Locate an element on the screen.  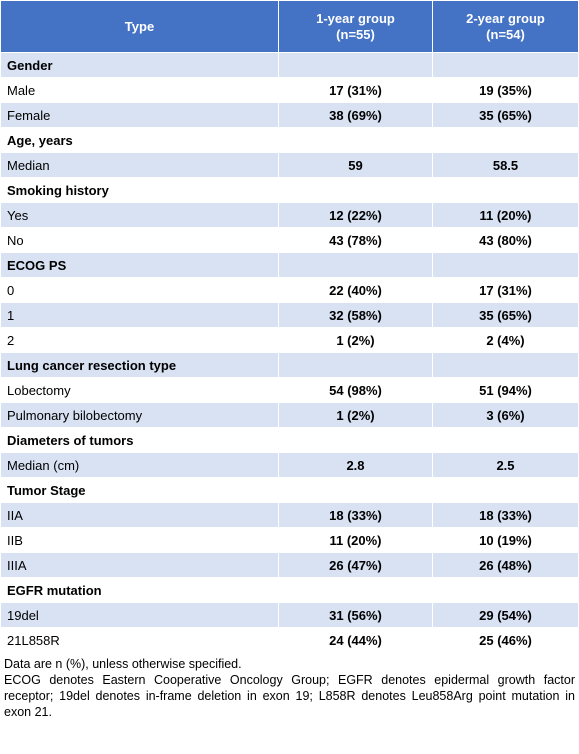
section-label: Smoking history is located at coordinates (139, 190).